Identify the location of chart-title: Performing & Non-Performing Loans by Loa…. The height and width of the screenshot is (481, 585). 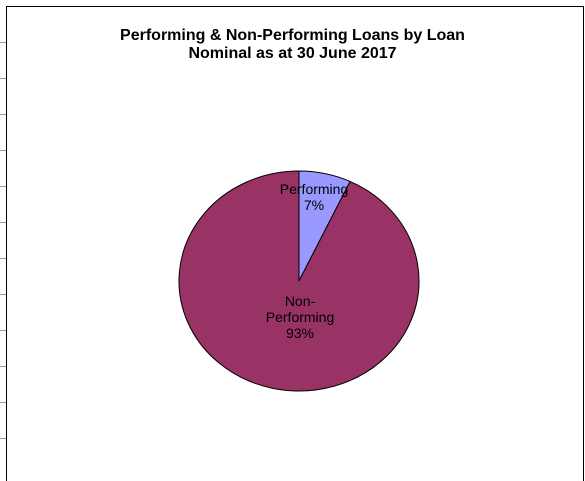
(292, 45).